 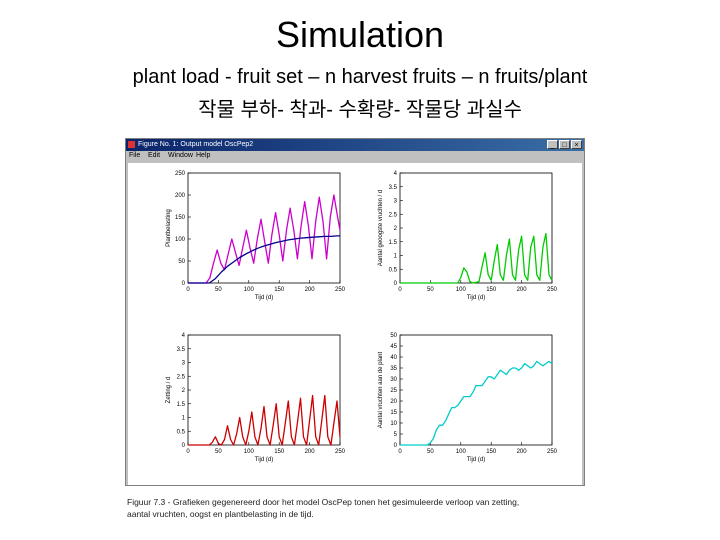 I want to click on y-axis-label: Aantal geoogste vruchten / d, so click(x=381, y=228).